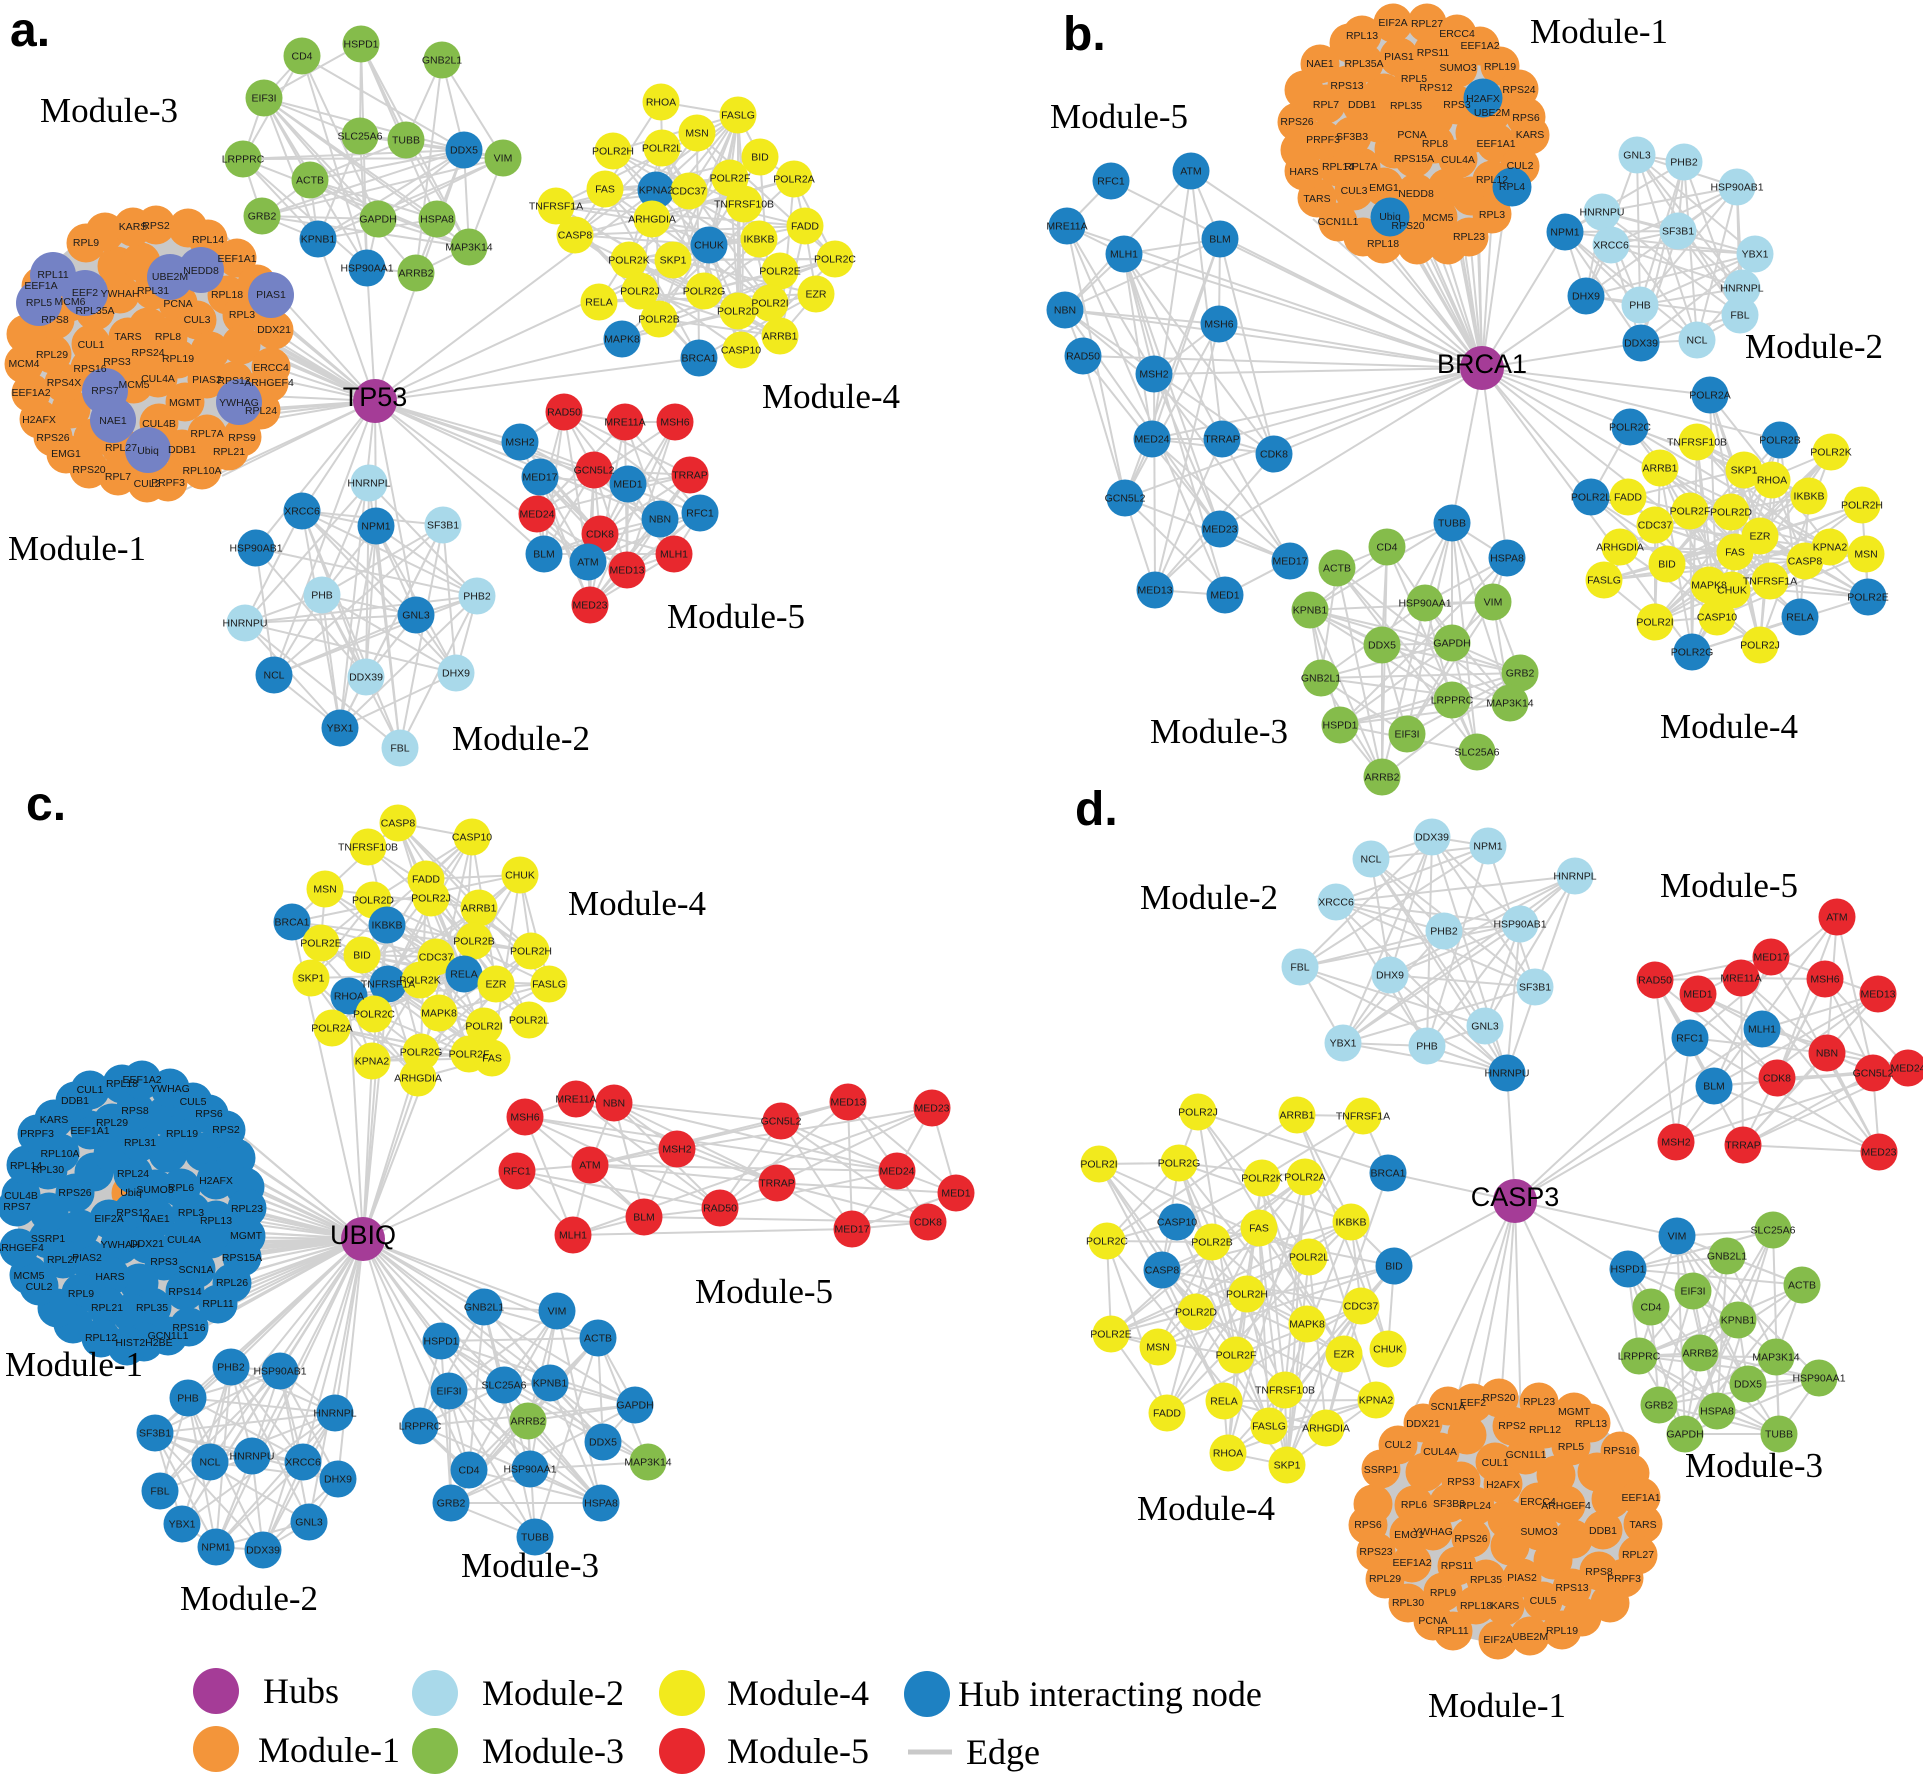 This screenshot has width=1923, height=1780. Describe the element at coordinates (1690, 1039) in the screenshot. I see `svg-text: RFC1` at that location.